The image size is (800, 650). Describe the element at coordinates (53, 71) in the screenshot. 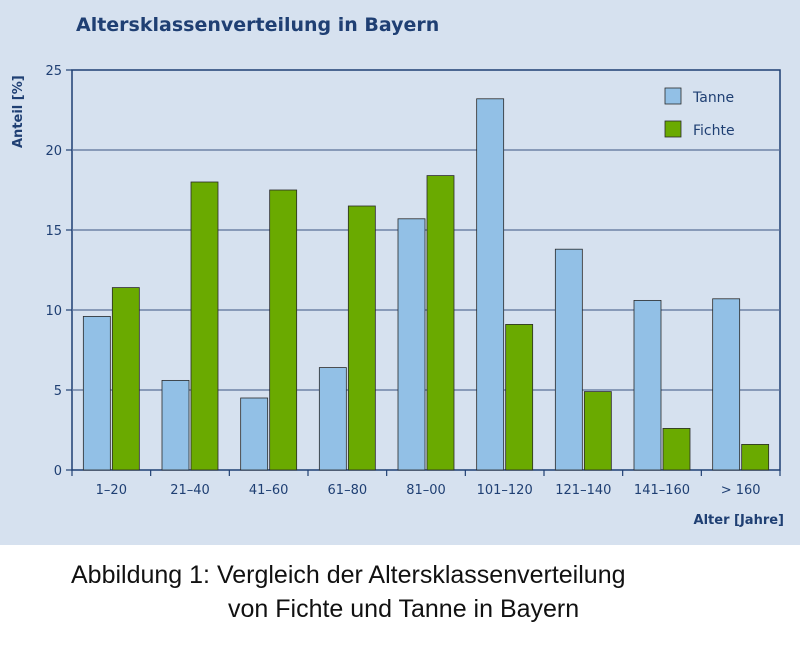

I see `y-tick-label-25: 25` at that location.